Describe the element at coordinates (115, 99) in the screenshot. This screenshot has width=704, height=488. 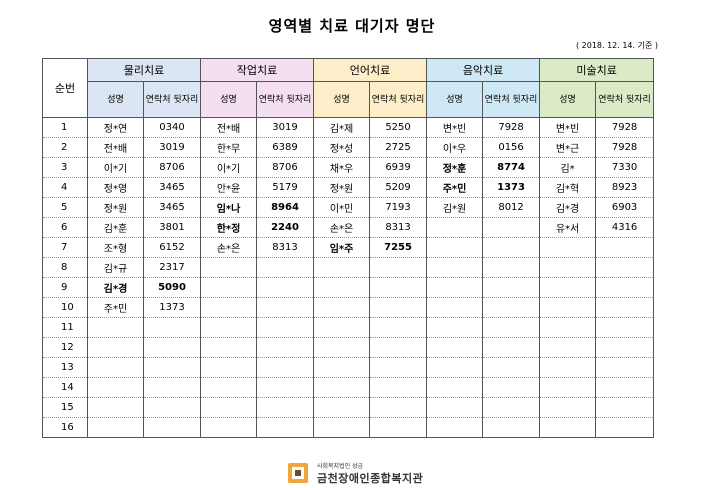
I see `name-col-header: 성명` at that location.